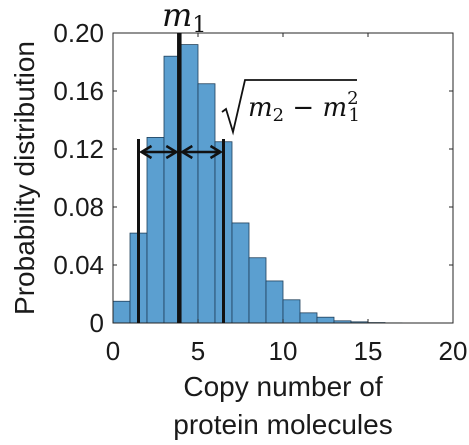 The width and height of the screenshot is (469, 445). I want to click on left-std-arrow, so click(159, 152).